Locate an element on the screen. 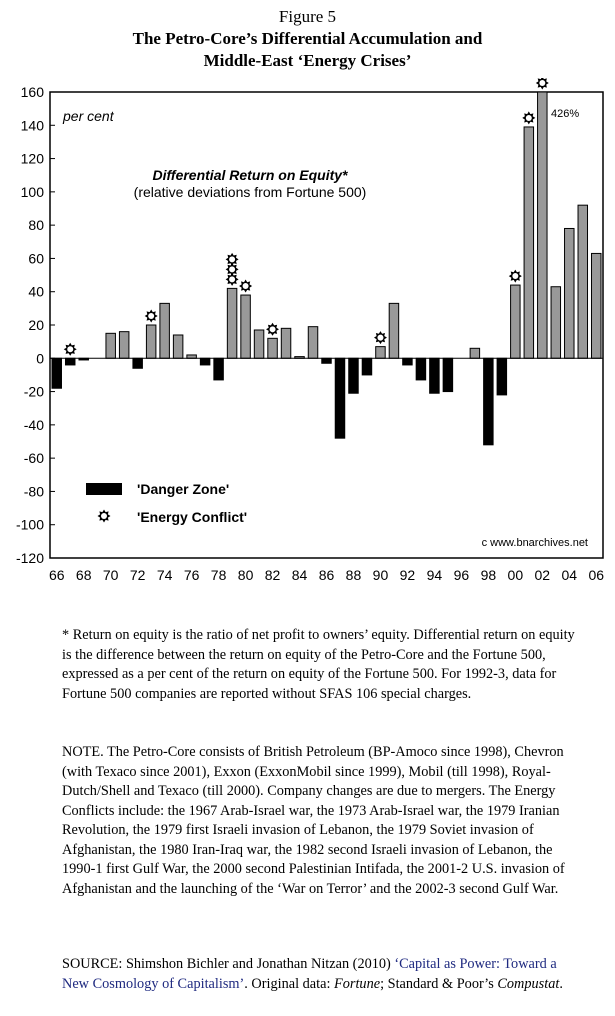 The image size is (615, 1016). figure-title-2: Middle-East ‘Energy Crises’ is located at coordinates (307, 60).